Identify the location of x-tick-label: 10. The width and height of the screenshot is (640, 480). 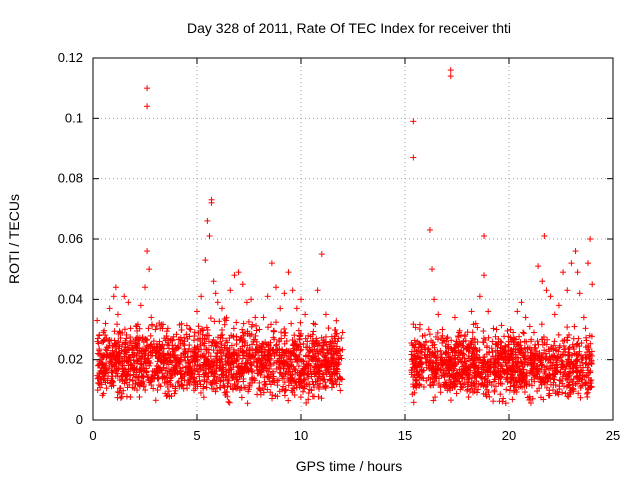
(301, 435).